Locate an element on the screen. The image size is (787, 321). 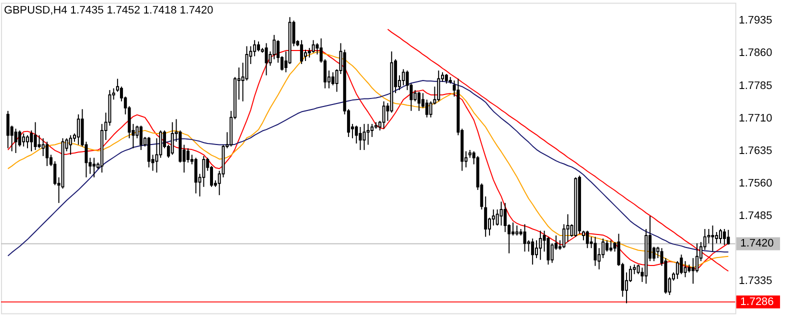
y-tick-label: 1.7335 is located at coordinates (755, 281).